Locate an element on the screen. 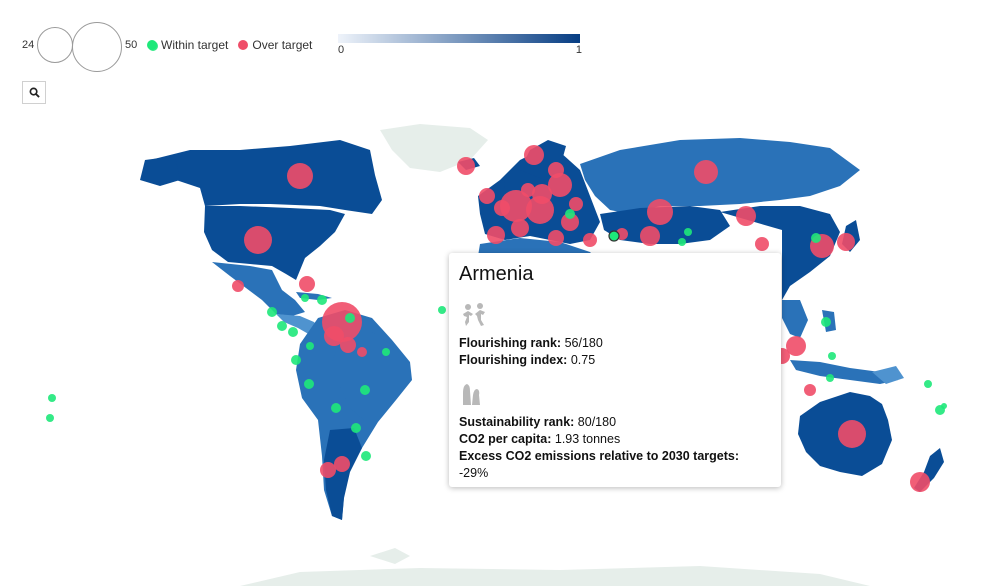  within-target-swatch is located at coordinates (152, 45).